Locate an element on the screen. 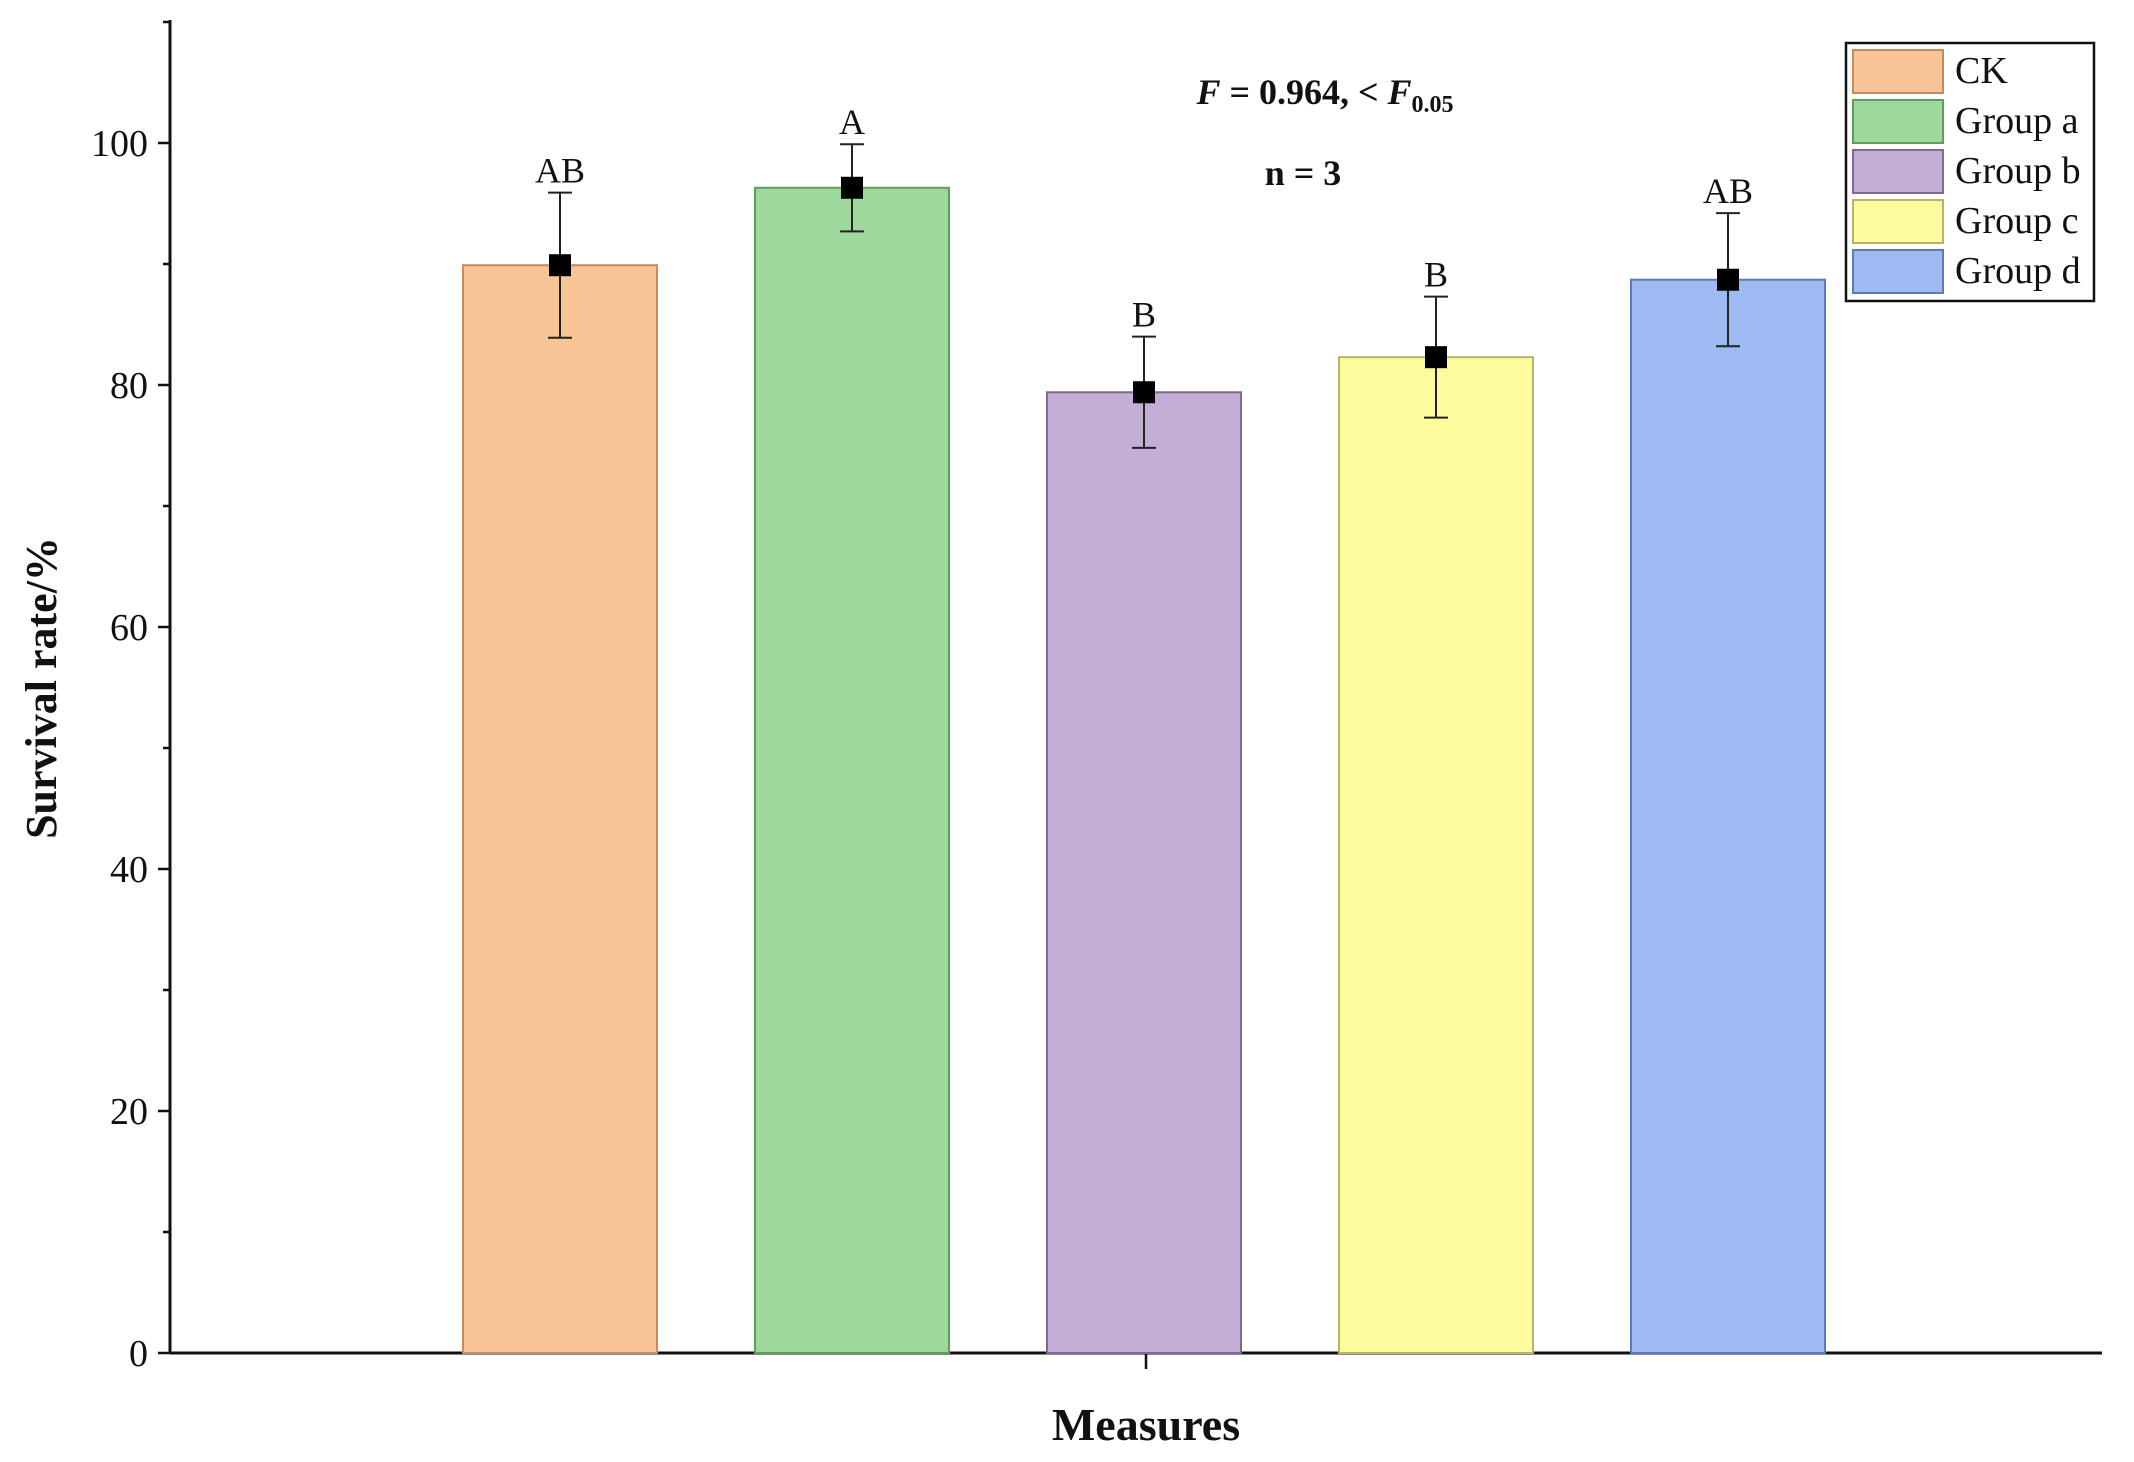 Image resolution: width=2134 pixels, height=1462 pixels. y-tick-label: 80 is located at coordinates (129, 386).